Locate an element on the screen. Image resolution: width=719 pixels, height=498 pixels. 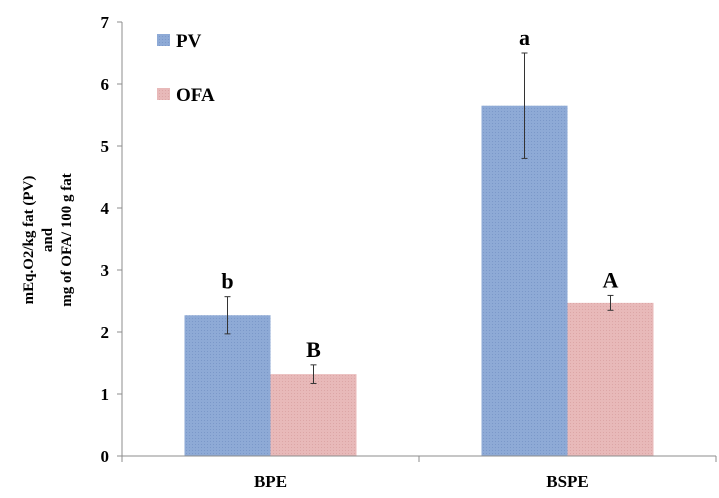
bar-pv-bpe is located at coordinates (227, 385).